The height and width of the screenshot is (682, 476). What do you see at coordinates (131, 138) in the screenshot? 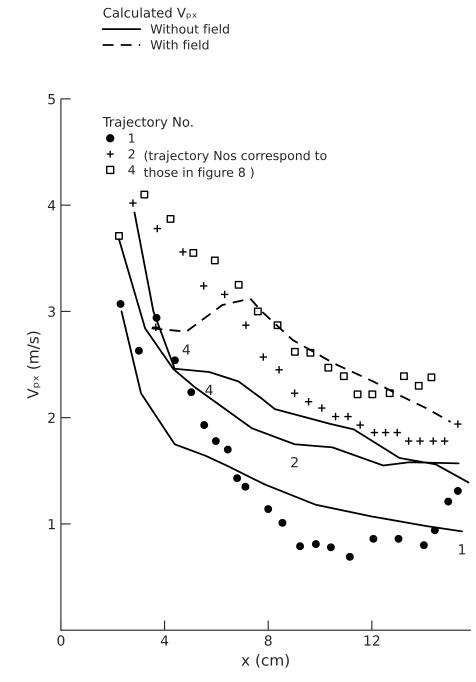
I see `legend-label: 1` at bounding box center [131, 138].